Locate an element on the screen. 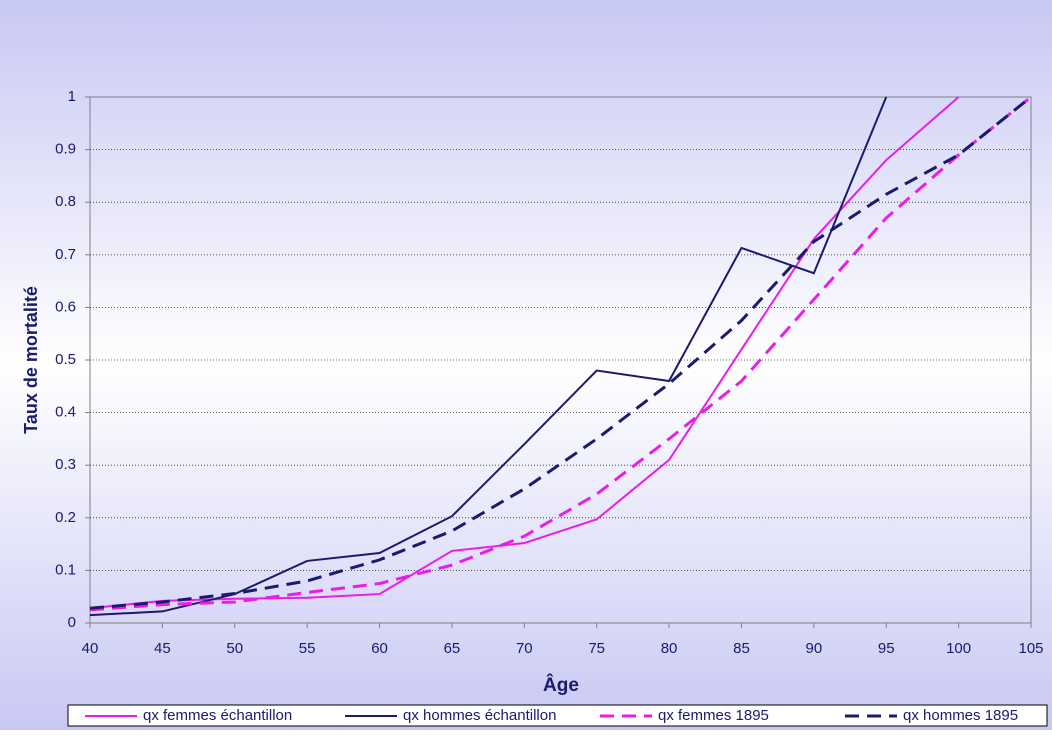  y-tick-label: 1 is located at coordinates (72, 96).